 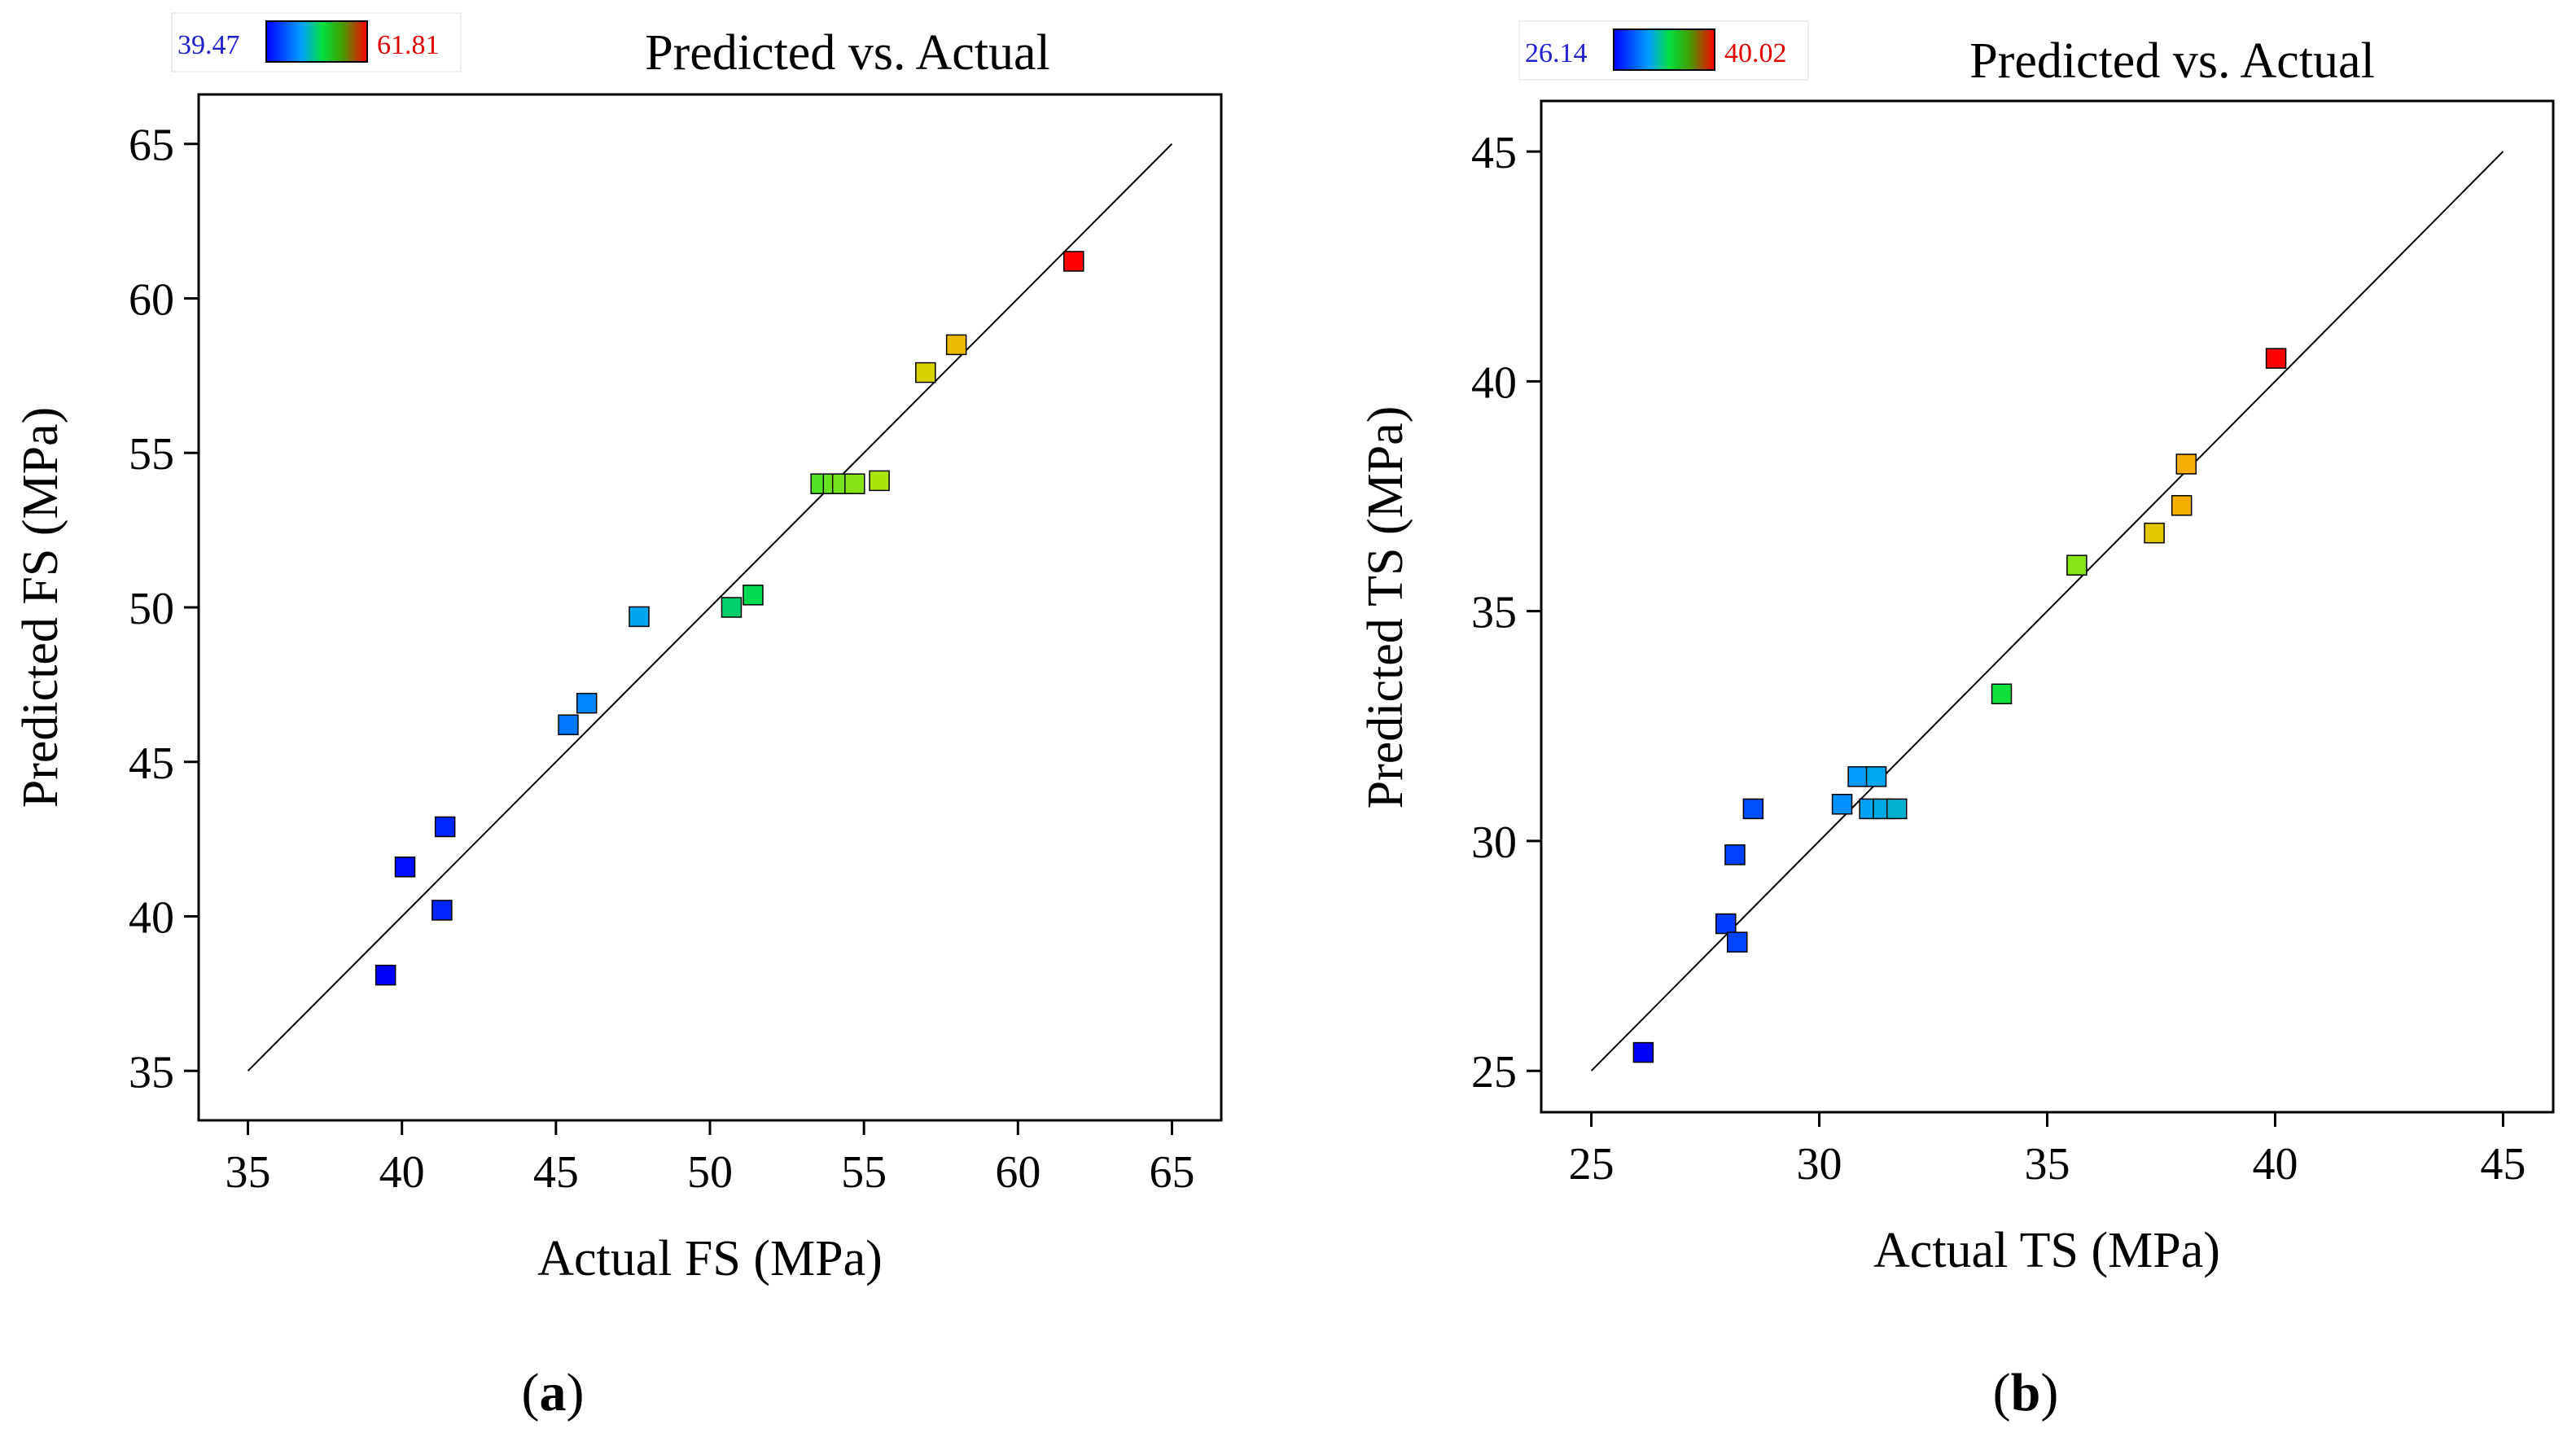 What do you see at coordinates (553, 1392) in the screenshot?
I see `panel-label-a: (a)` at bounding box center [553, 1392].